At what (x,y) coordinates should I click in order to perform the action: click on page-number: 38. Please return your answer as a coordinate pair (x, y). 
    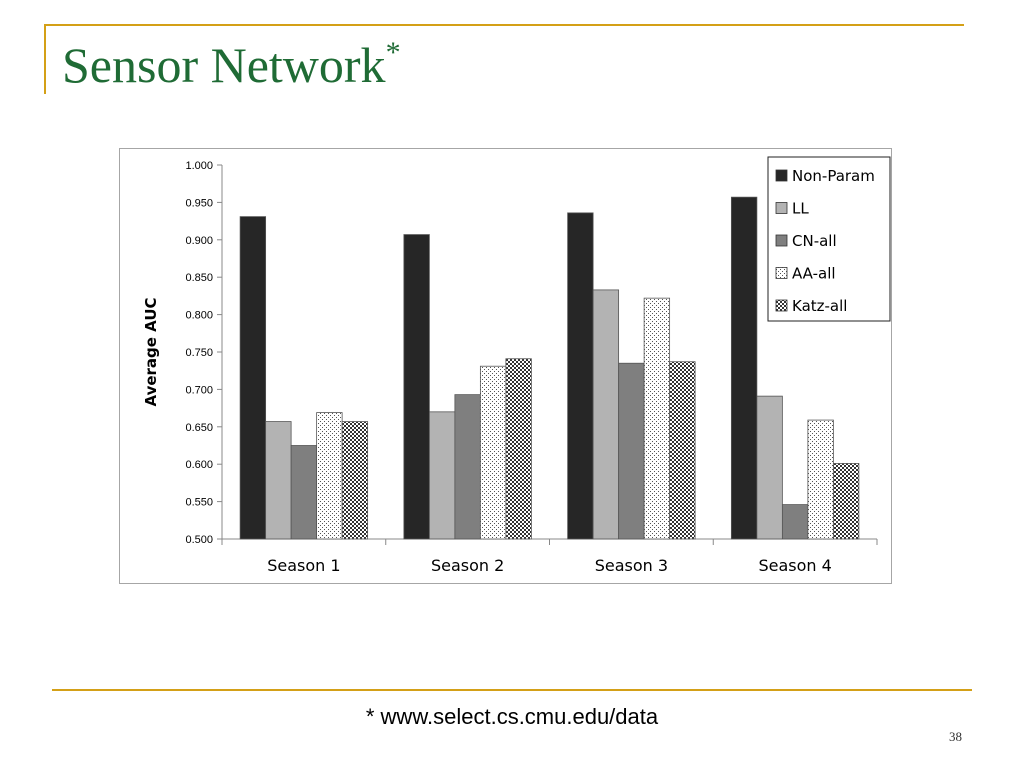
    Looking at the image, I should click on (955, 736).